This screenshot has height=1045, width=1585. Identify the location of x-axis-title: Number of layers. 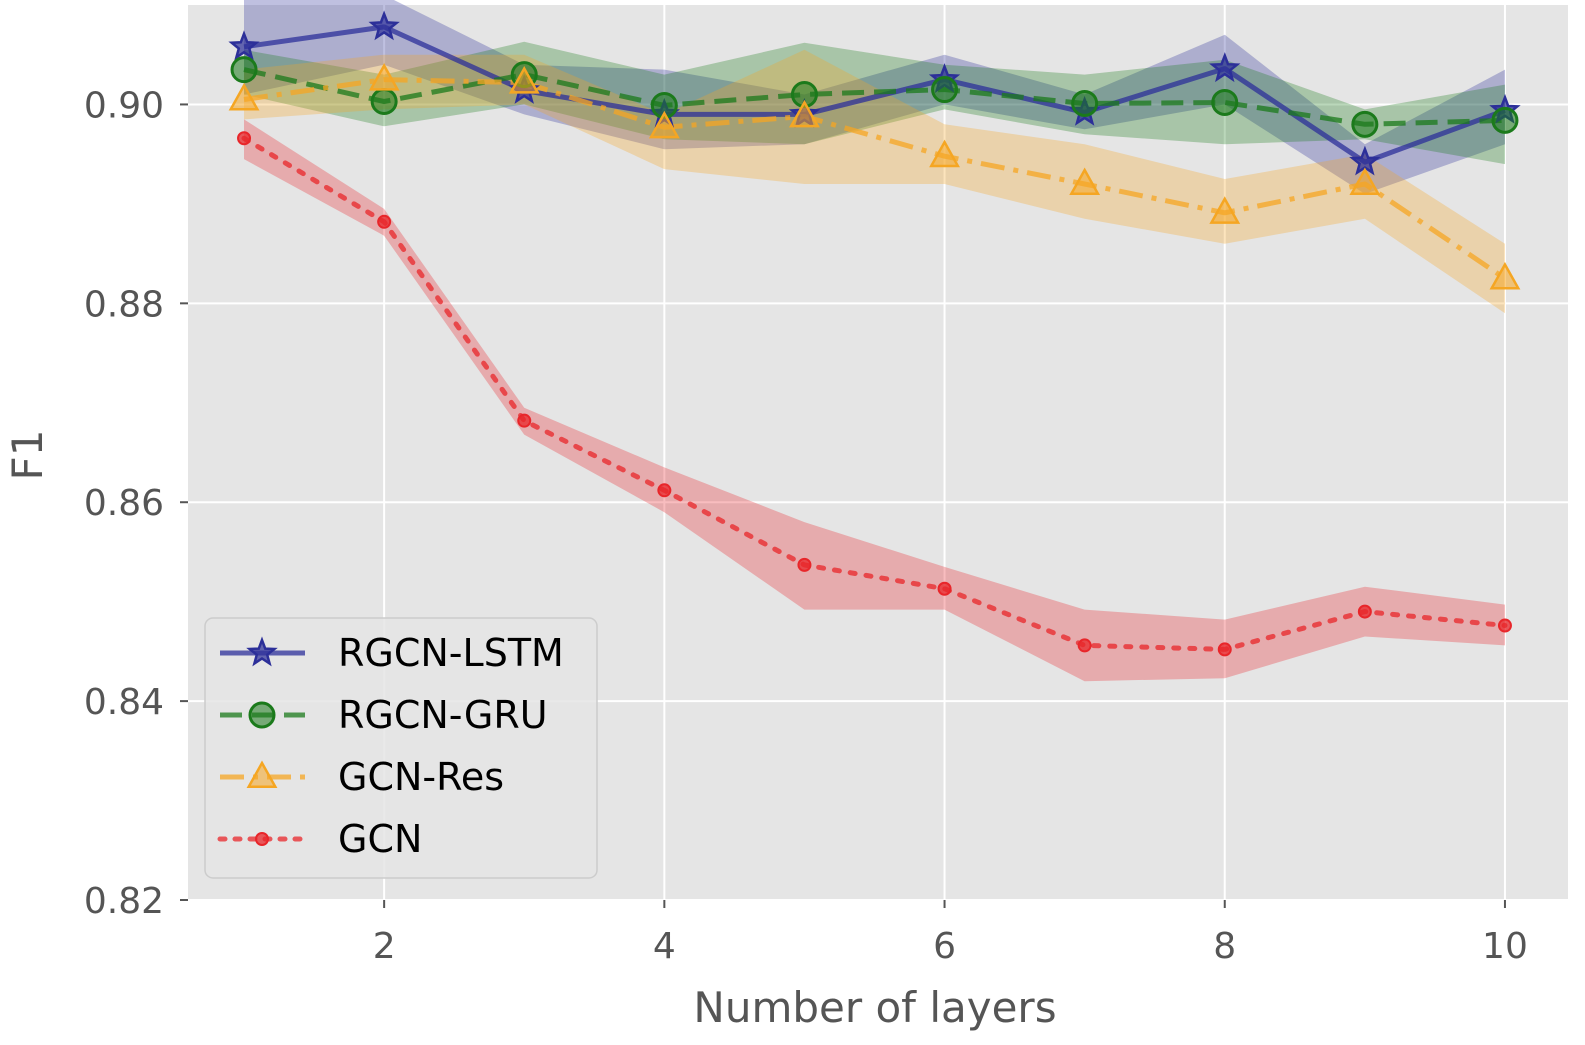
(874, 1007).